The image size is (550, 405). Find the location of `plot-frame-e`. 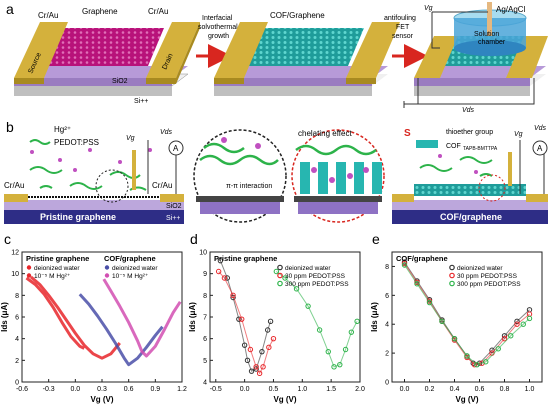

plot-frame-e is located at coordinates (467, 317).